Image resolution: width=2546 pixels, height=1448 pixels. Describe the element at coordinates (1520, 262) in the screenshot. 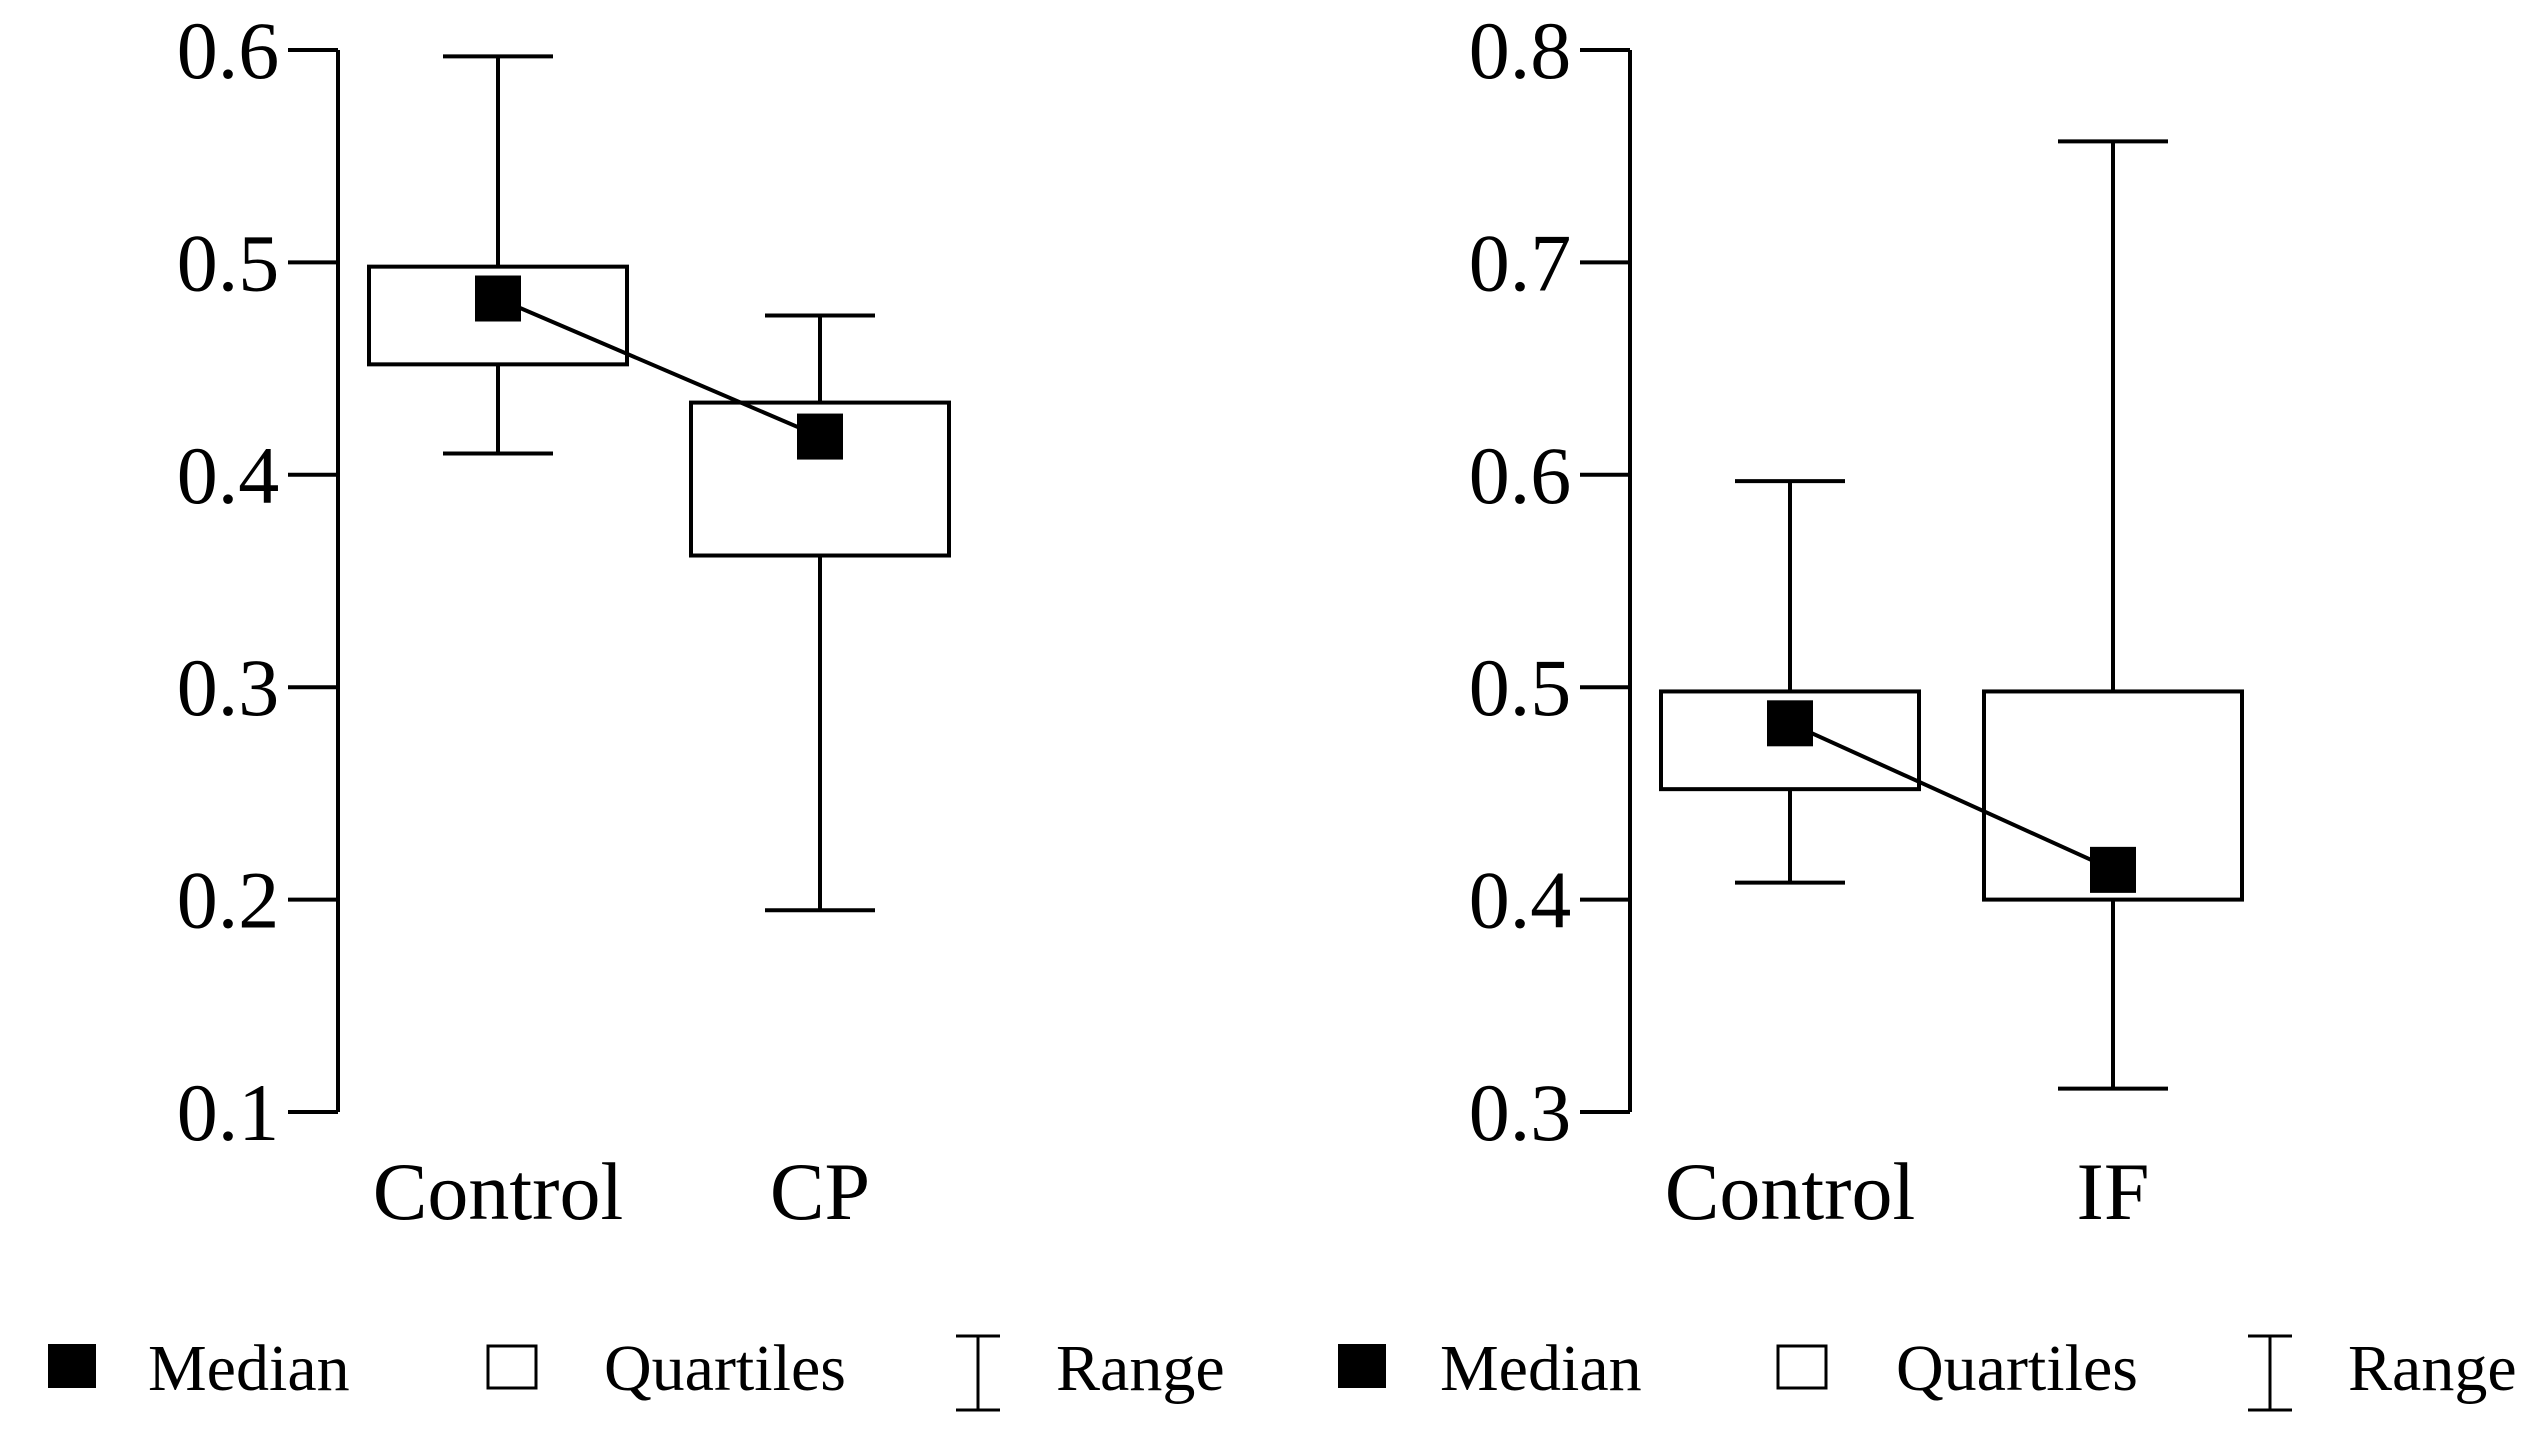

I see `y-tick-label: 0.7` at that location.